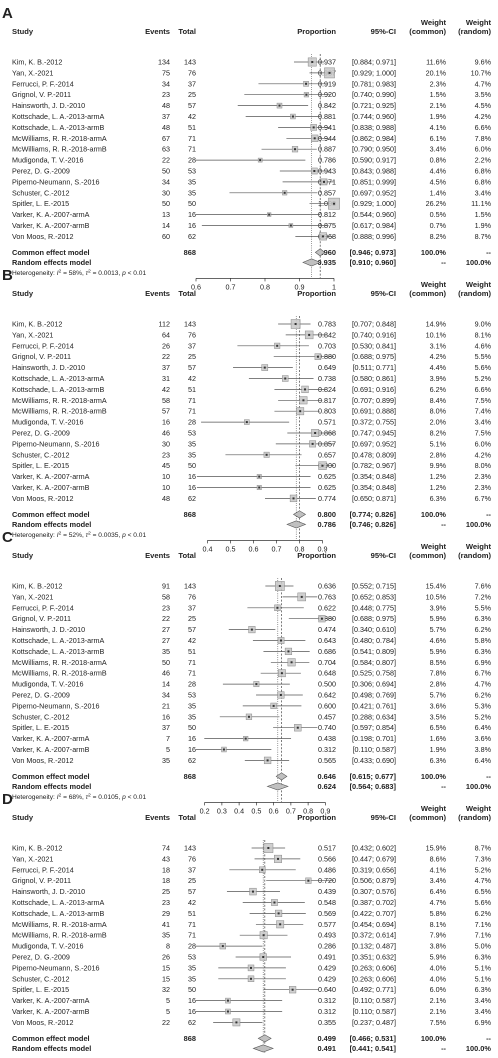  I want to click on study-weight-common: 5.9%, so click(438, 618).